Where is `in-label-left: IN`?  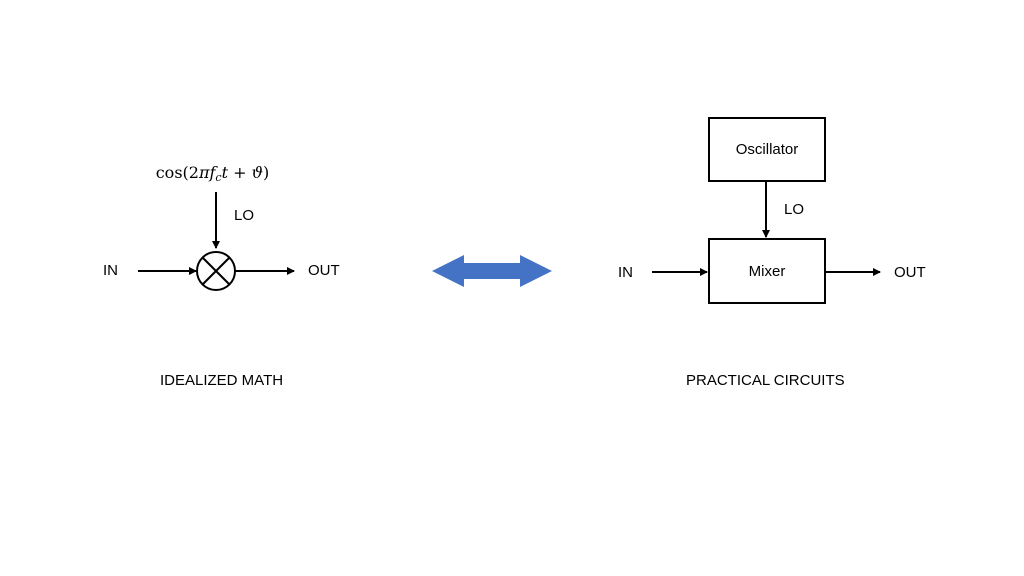 in-label-left: IN is located at coordinates (110, 270).